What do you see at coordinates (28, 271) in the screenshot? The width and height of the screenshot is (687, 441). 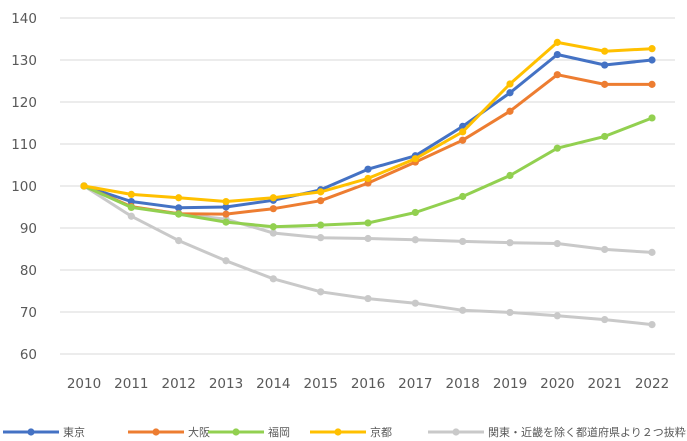 I see `y-tick-label: 80` at bounding box center [28, 271].